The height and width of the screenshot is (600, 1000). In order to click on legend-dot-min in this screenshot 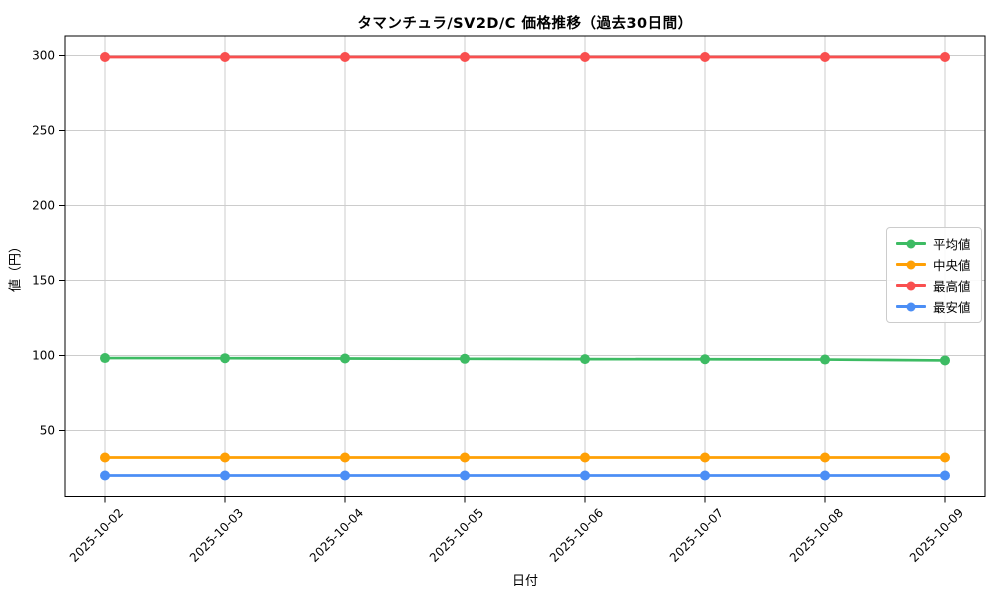, I will do `click(911, 306)`.